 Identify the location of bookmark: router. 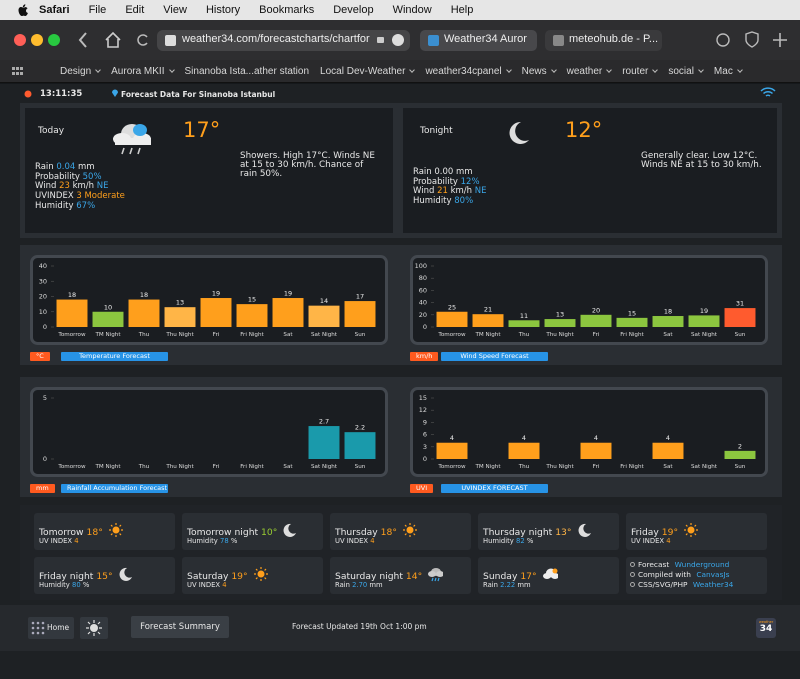
(640, 71).